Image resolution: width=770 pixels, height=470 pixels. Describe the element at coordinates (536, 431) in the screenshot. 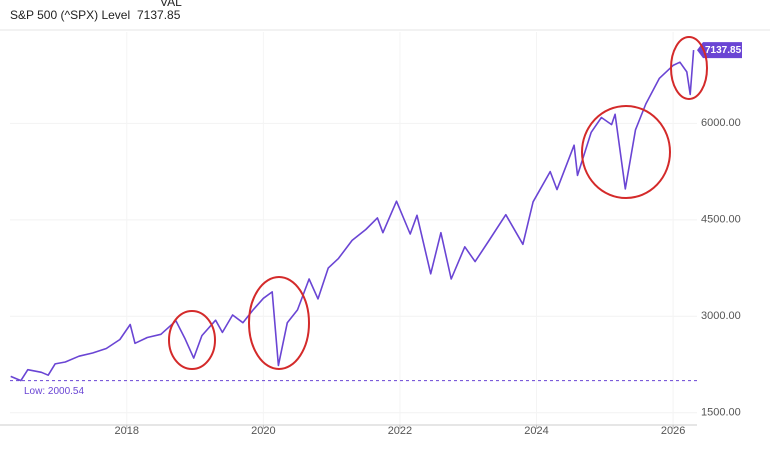

I see `x-tick-label: 2024` at that location.